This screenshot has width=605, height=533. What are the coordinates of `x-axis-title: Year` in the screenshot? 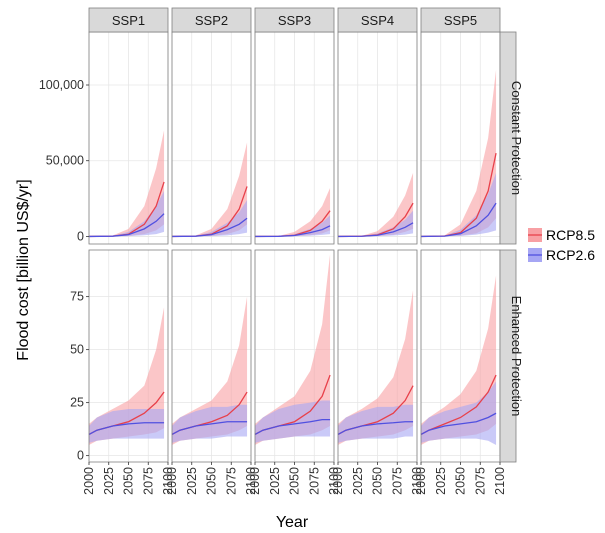 It's located at (292, 522).